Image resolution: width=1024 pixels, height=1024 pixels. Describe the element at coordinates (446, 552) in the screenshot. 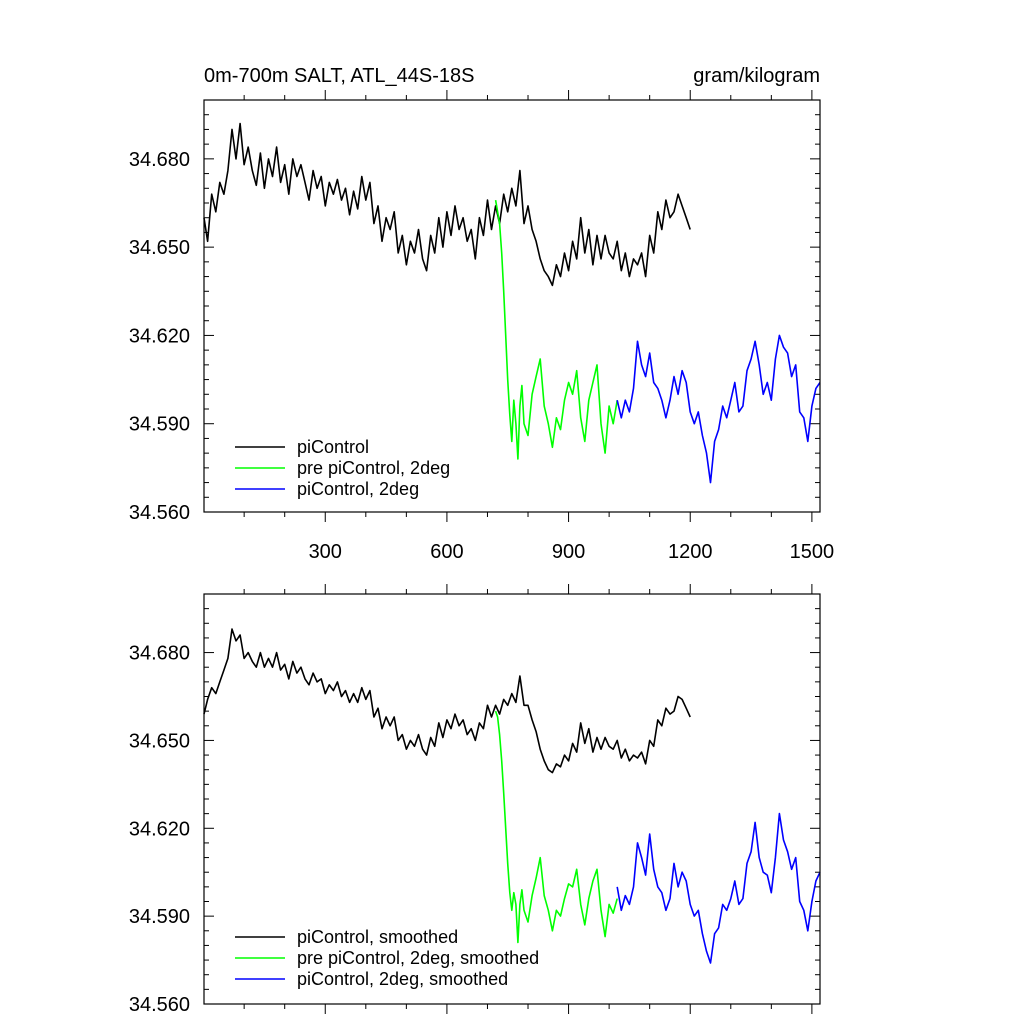

I see `x-tick-label: 600` at that location.